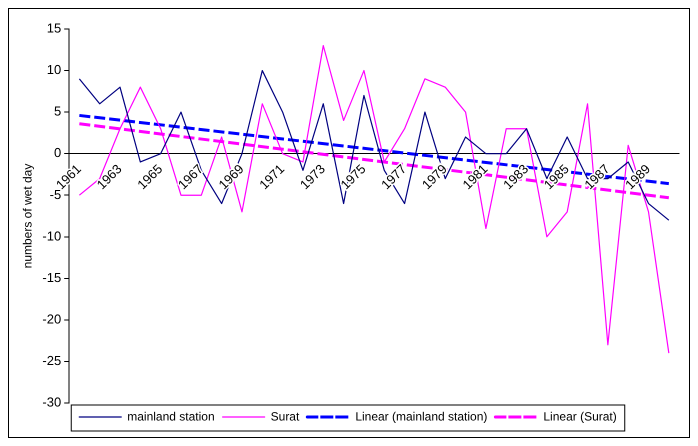  Describe the element at coordinates (171, 416) in the screenshot. I see `legend-label: mainland station` at that location.